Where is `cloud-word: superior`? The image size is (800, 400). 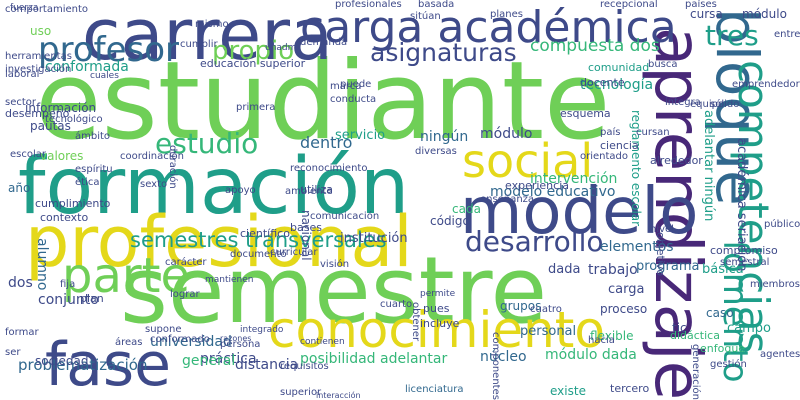
cloud-word: superior is located at coordinates (301, 392).